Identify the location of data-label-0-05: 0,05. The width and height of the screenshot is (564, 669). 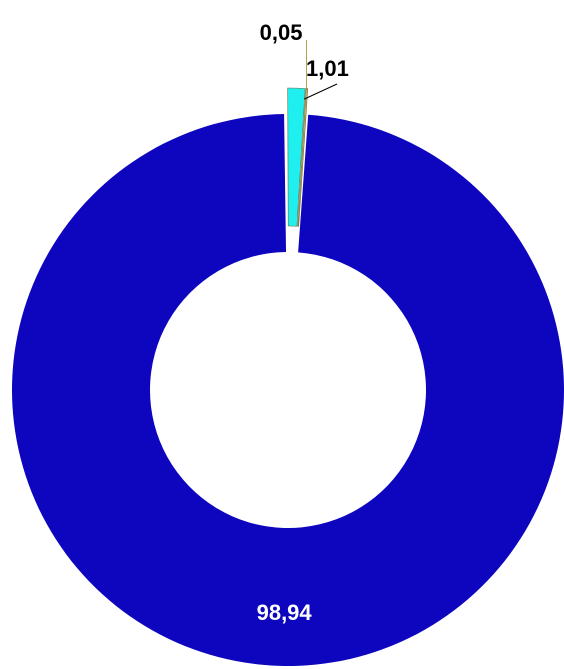
(281, 32).